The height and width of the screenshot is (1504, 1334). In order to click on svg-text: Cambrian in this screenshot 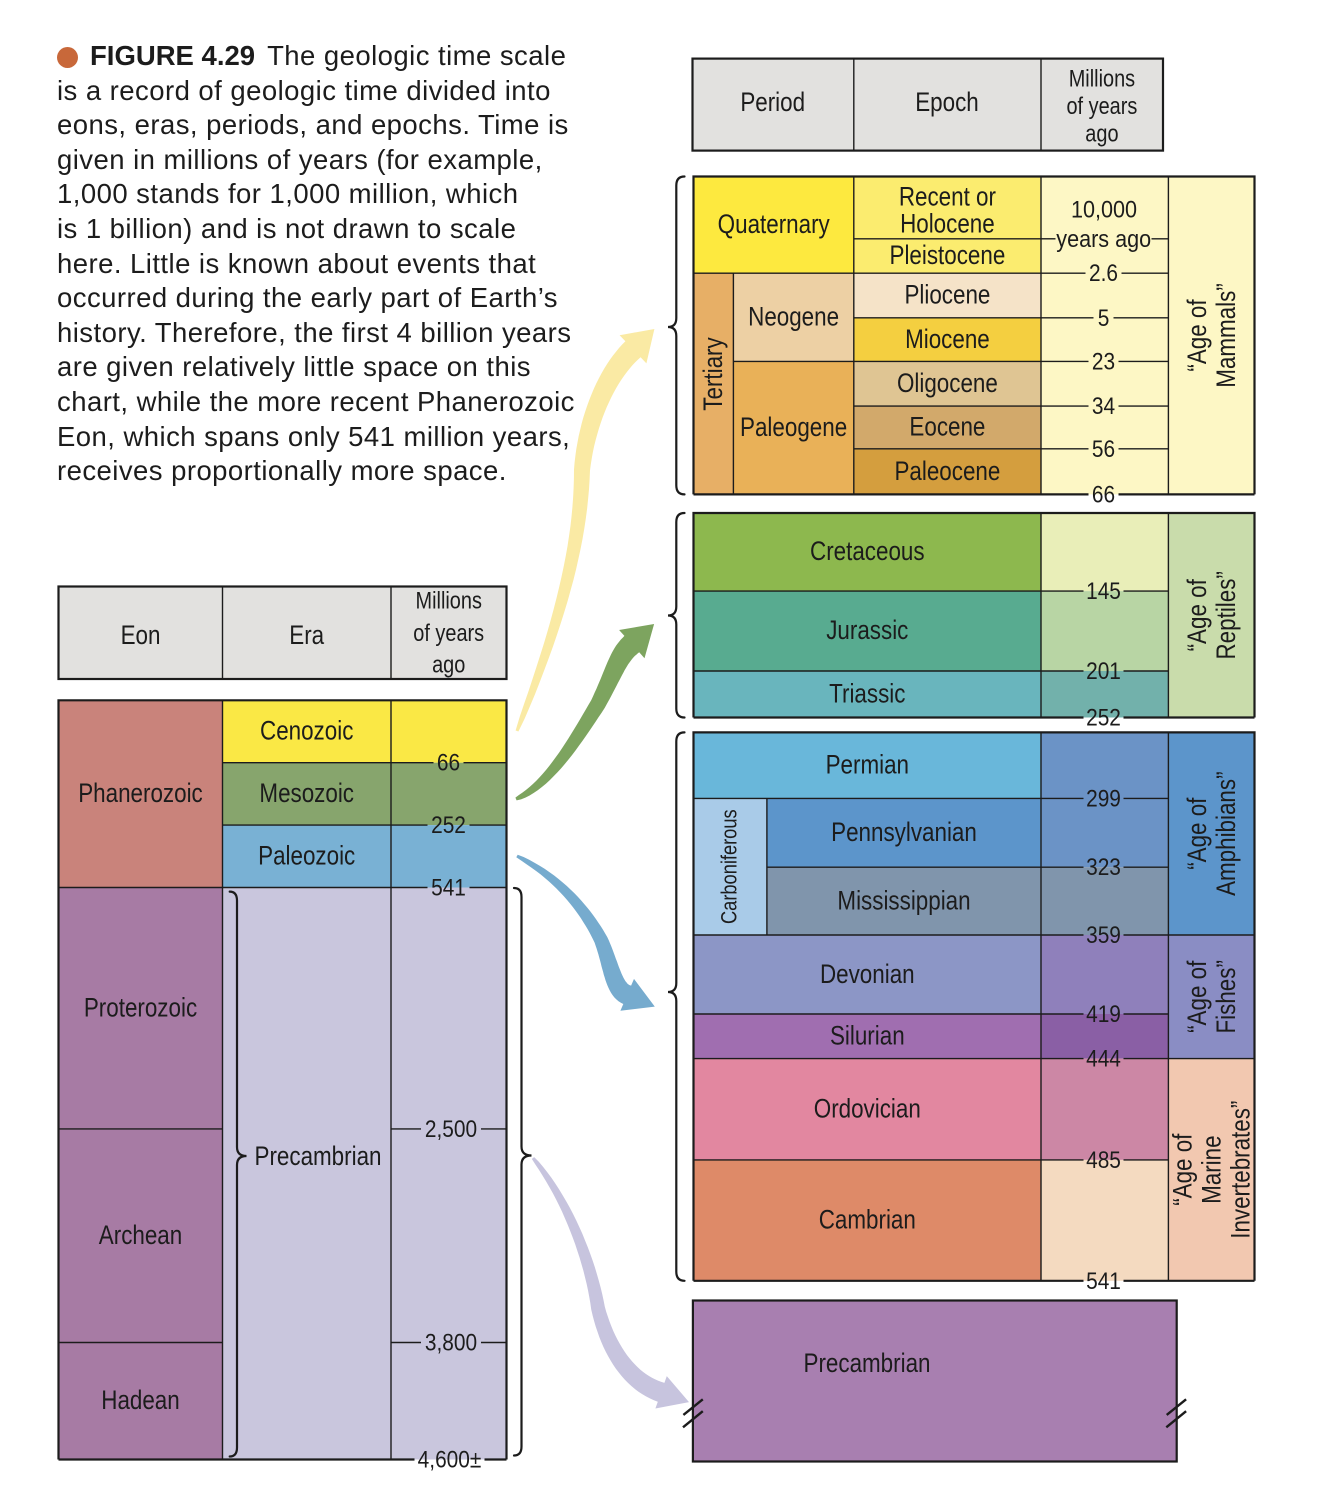, I will do `click(867, 1220)`.